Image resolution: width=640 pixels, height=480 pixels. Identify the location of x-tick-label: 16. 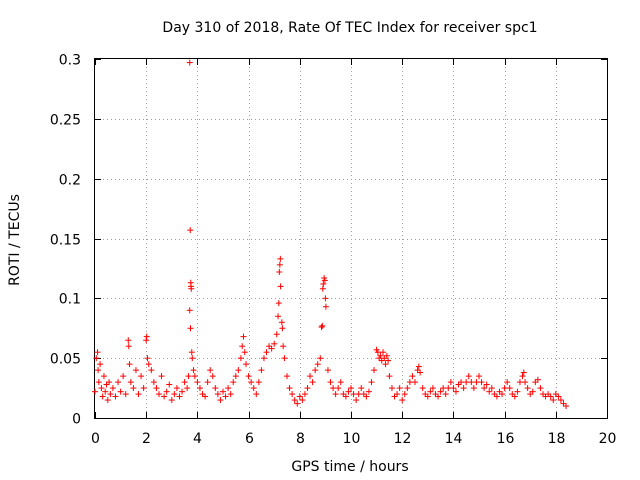
(506, 439).